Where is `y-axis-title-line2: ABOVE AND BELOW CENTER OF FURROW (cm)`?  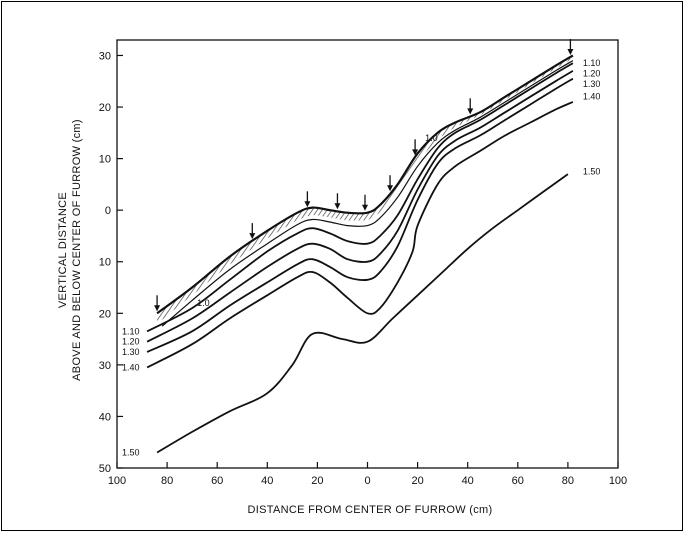
y-axis-title-line2: ABOVE AND BELOW CENTER OF FURROW (cm) is located at coordinates (77, 250).